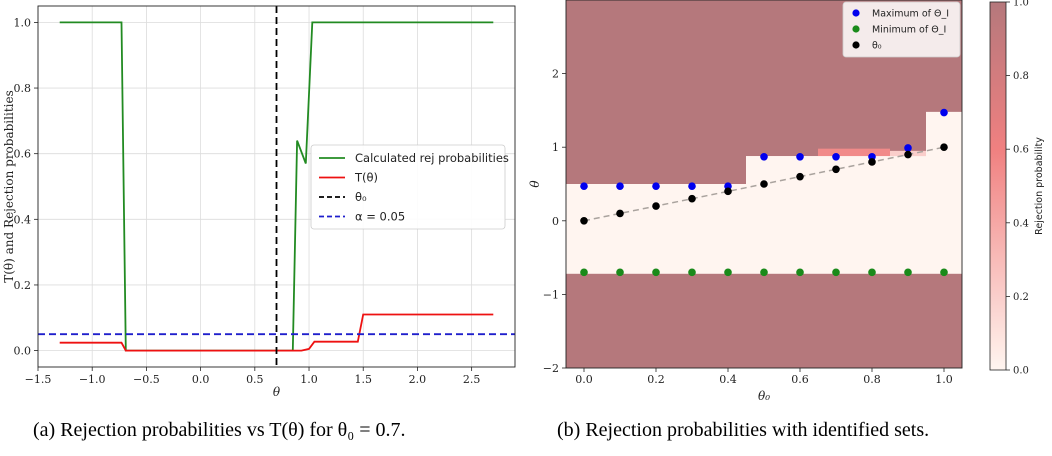 This screenshot has width=1052, height=456. Describe the element at coordinates (23, 88) in the screenshot. I see `y-tick-label: 0.8` at that location.